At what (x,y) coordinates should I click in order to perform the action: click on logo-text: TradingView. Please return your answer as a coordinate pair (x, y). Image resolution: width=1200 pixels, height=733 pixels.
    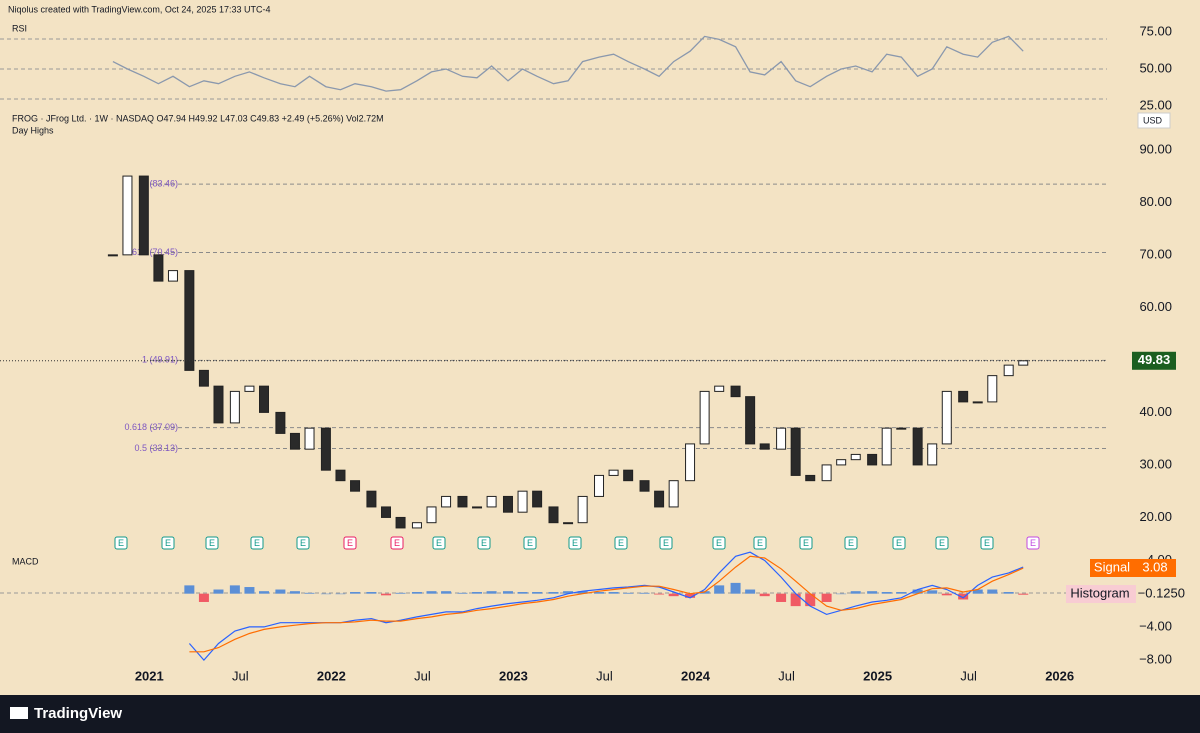
    Looking at the image, I should click on (78, 713).